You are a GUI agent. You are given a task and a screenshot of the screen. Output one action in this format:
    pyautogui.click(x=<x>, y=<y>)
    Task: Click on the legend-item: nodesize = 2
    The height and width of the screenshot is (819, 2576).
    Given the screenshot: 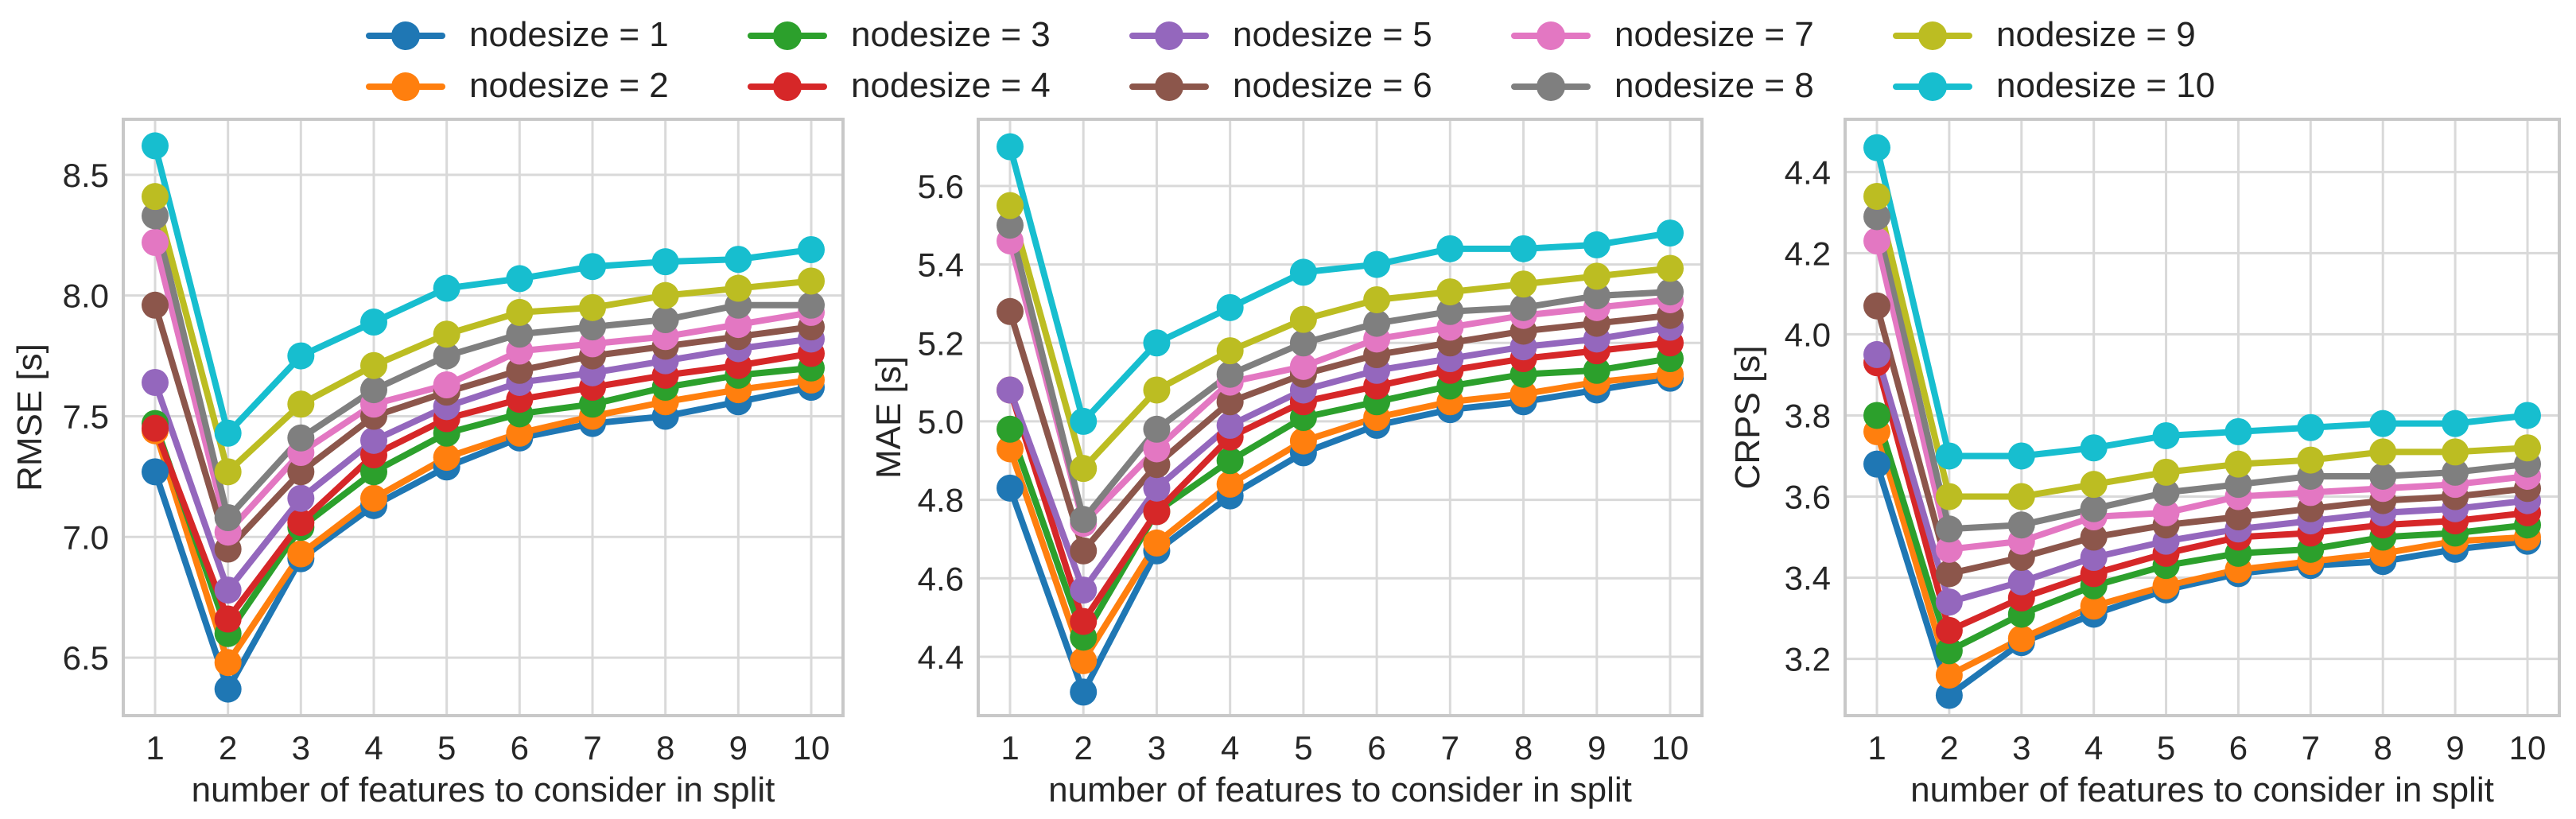 What is the action you would take?
    pyautogui.click(x=549, y=84)
    